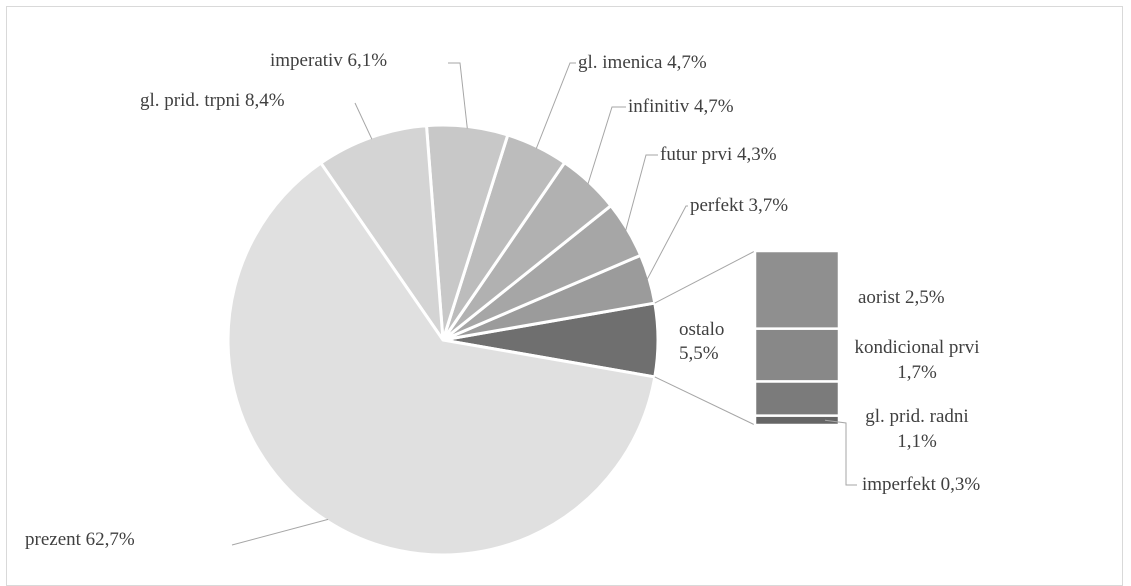 The image size is (1131, 586). Describe the element at coordinates (701, 341) in the screenshot. I see `data-label-ostalo: ostalo 5,5%` at that location.